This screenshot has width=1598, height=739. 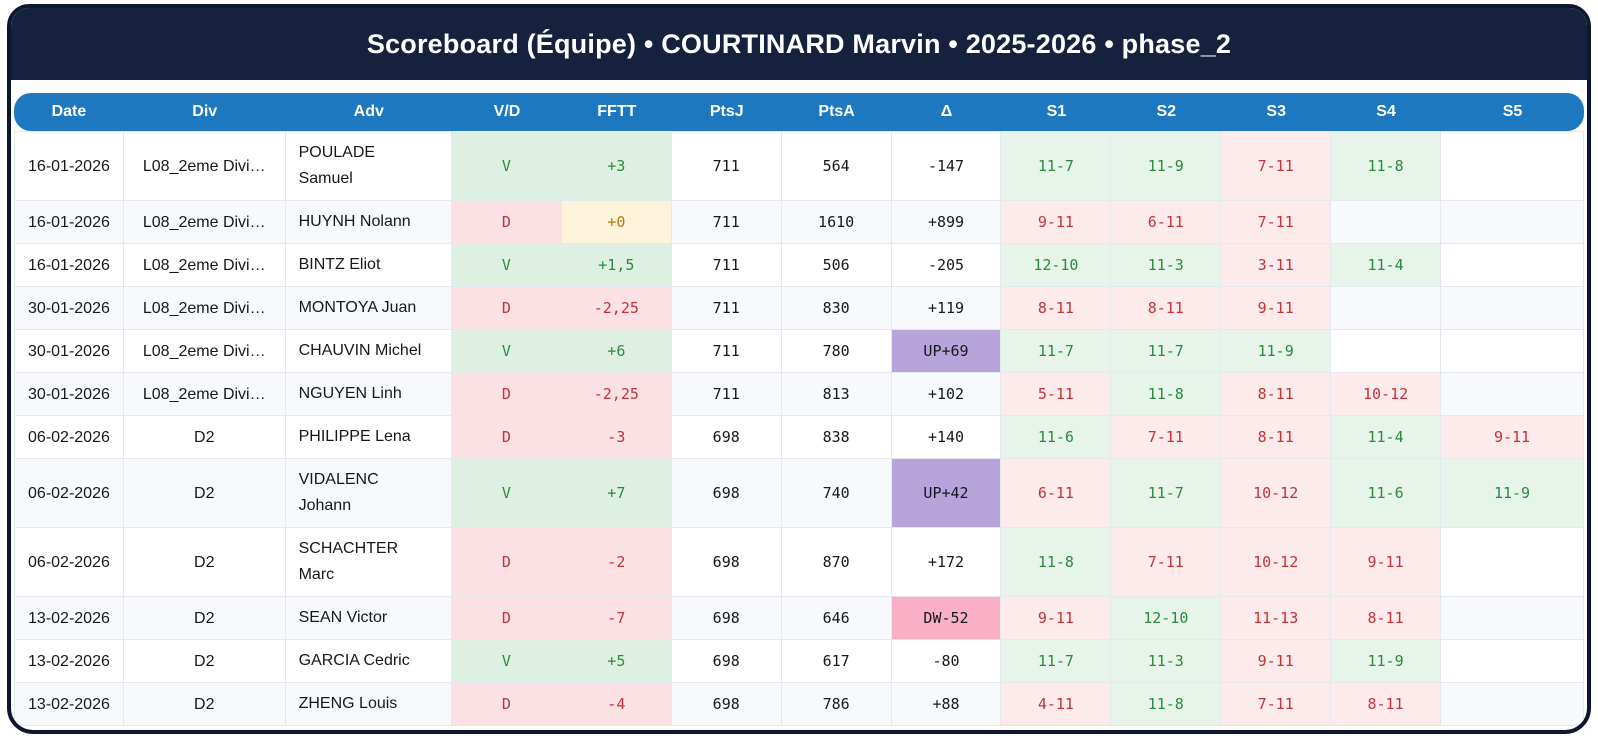 I want to click on column-header-vd: V/D, so click(x=507, y=112).